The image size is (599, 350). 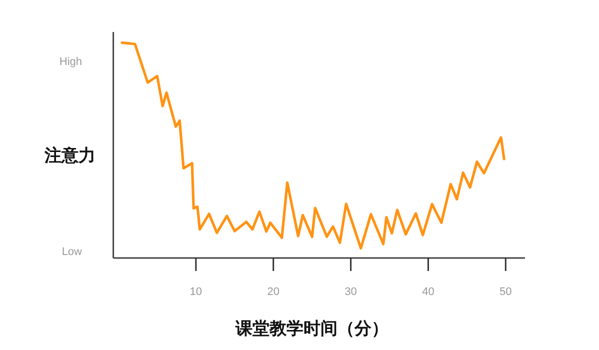 I want to click on x-tick-label: 50, so click(x=506, y=292).